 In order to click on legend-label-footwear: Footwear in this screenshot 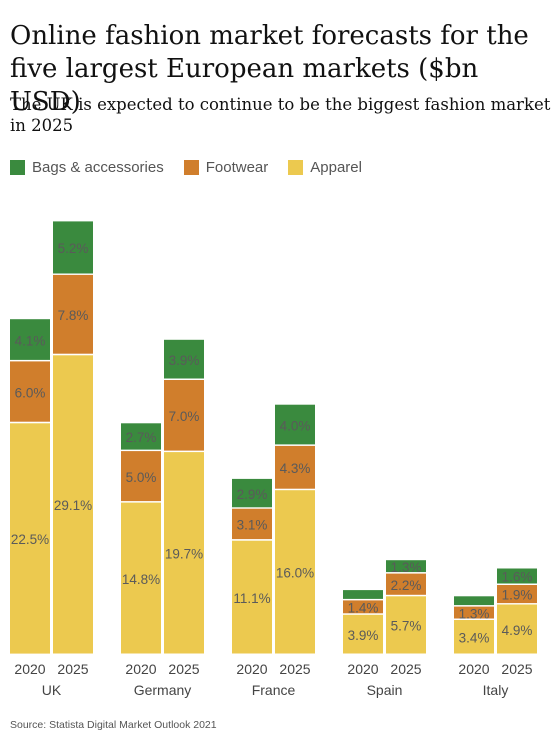, I will do `click(237, 167)`.